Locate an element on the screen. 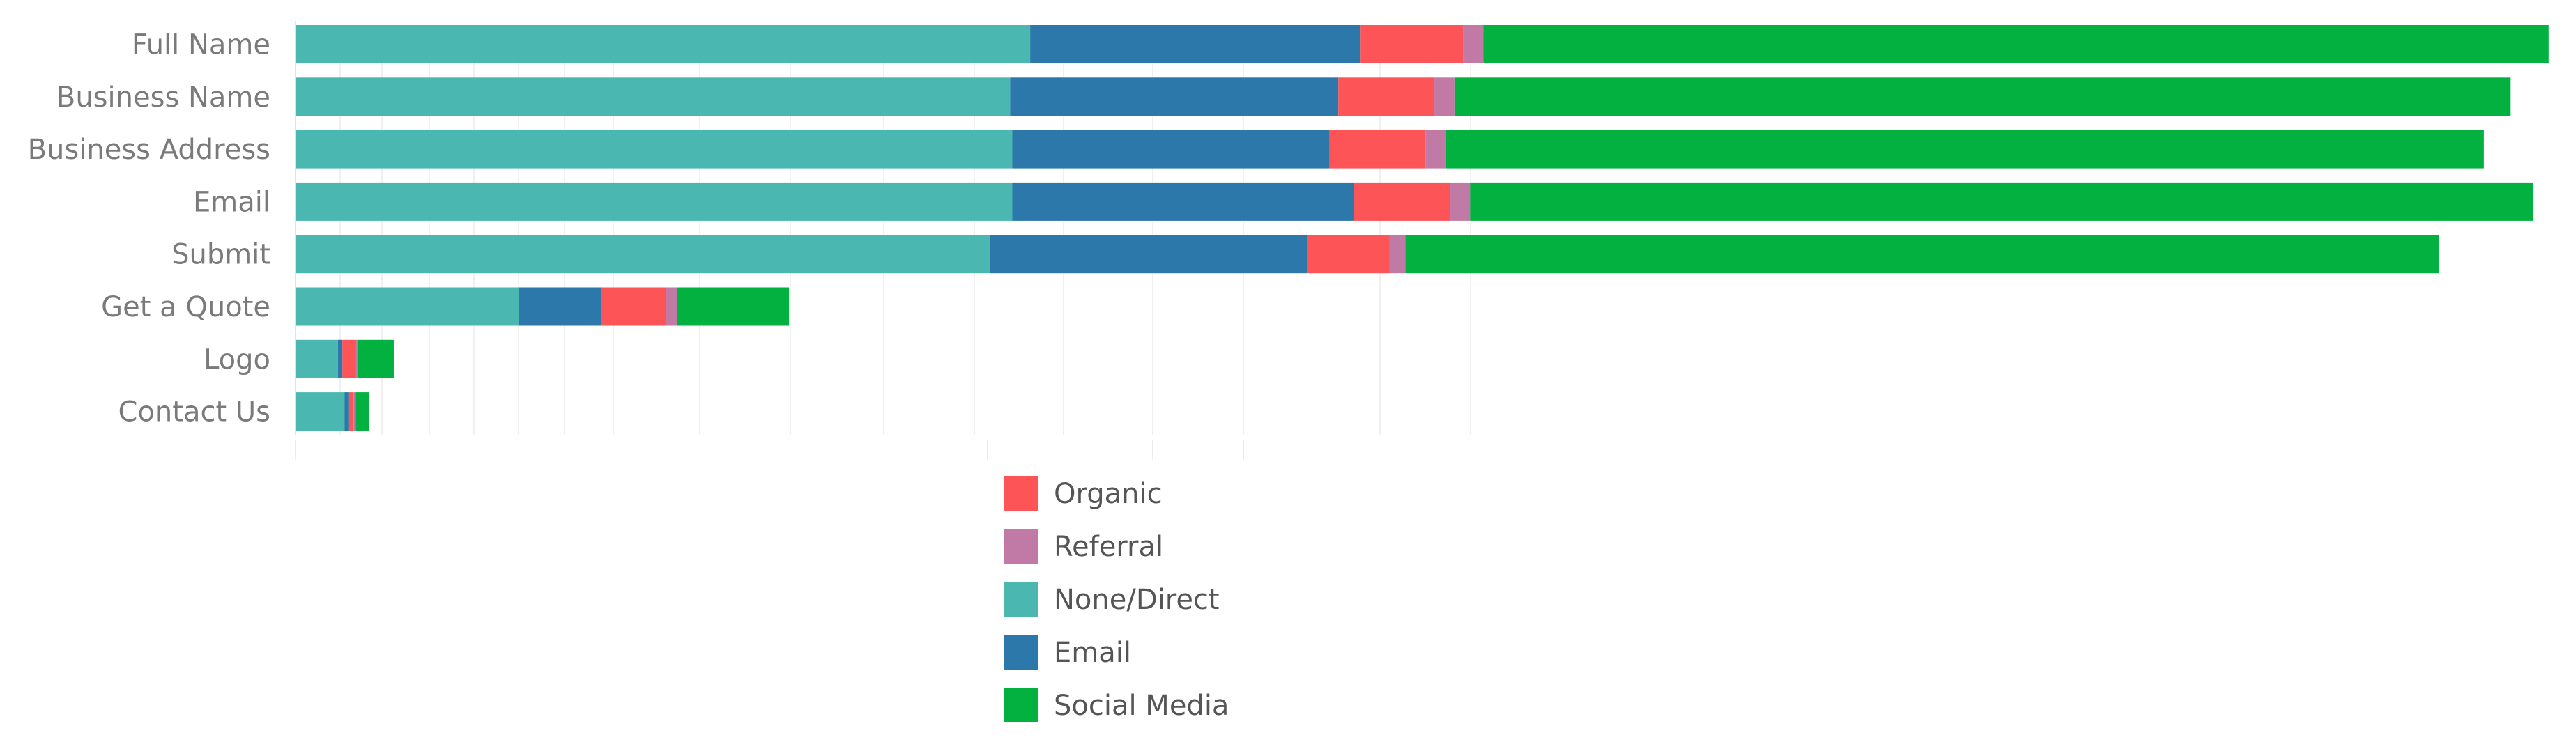  bar-logo-email is located at coordinates (340, 358).